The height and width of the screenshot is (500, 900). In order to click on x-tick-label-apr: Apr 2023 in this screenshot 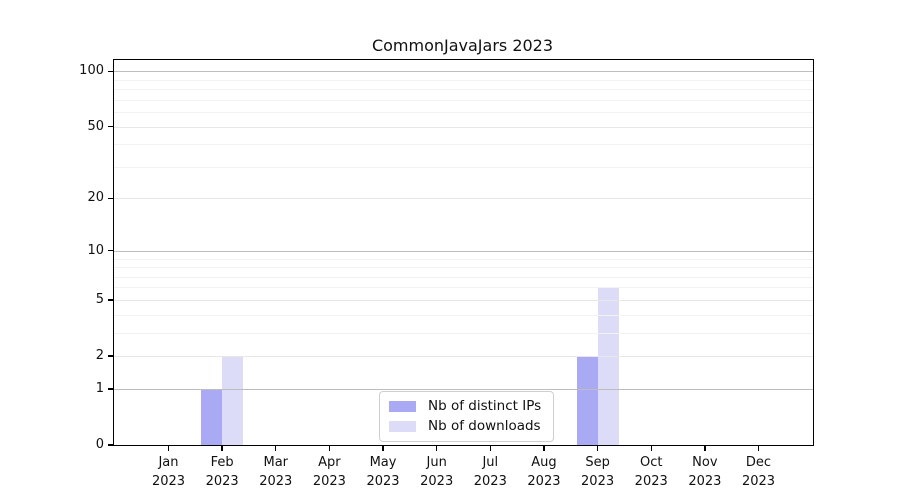, I will do `click(329, 472)`.